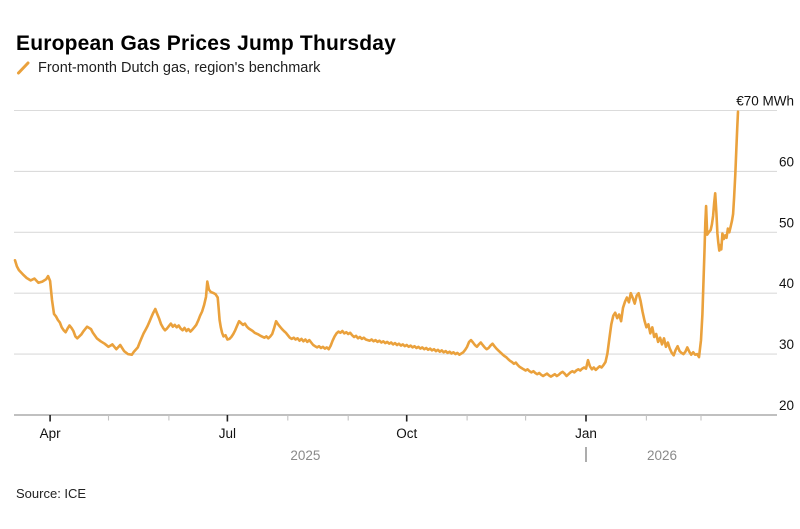  I want to click on x-axis-label-Apr: Apr, so click(51, 433).